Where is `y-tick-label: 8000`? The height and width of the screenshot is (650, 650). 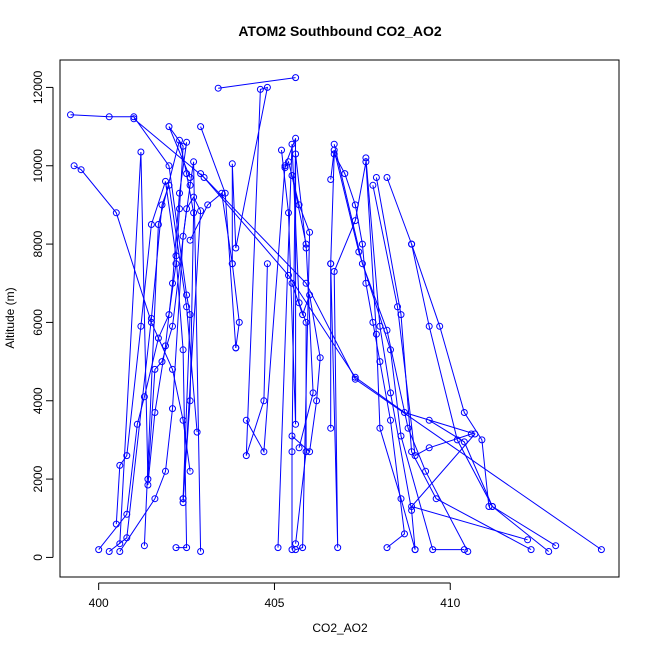 y-tick-label: 8000 is located at coordinates (38, 243).